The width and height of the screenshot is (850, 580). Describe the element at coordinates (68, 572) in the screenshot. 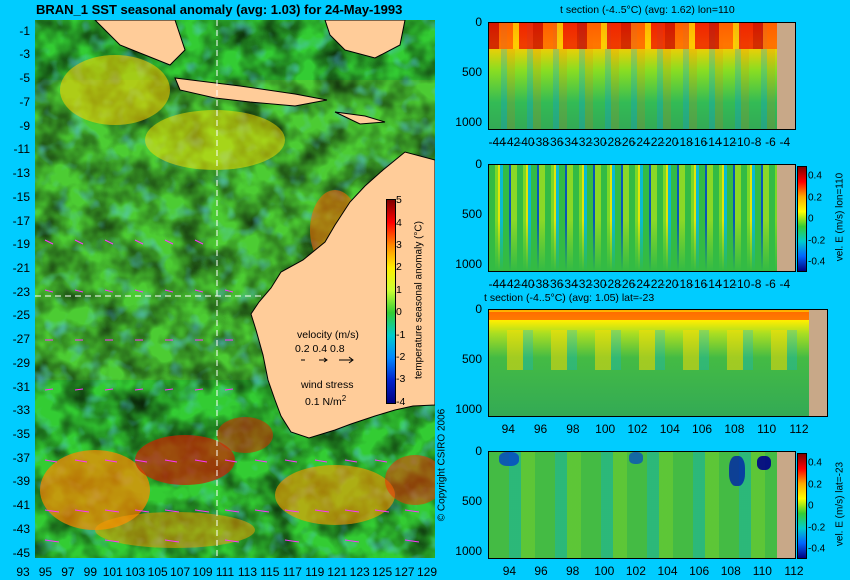

I see `map-lon-tick: 97` at that location.